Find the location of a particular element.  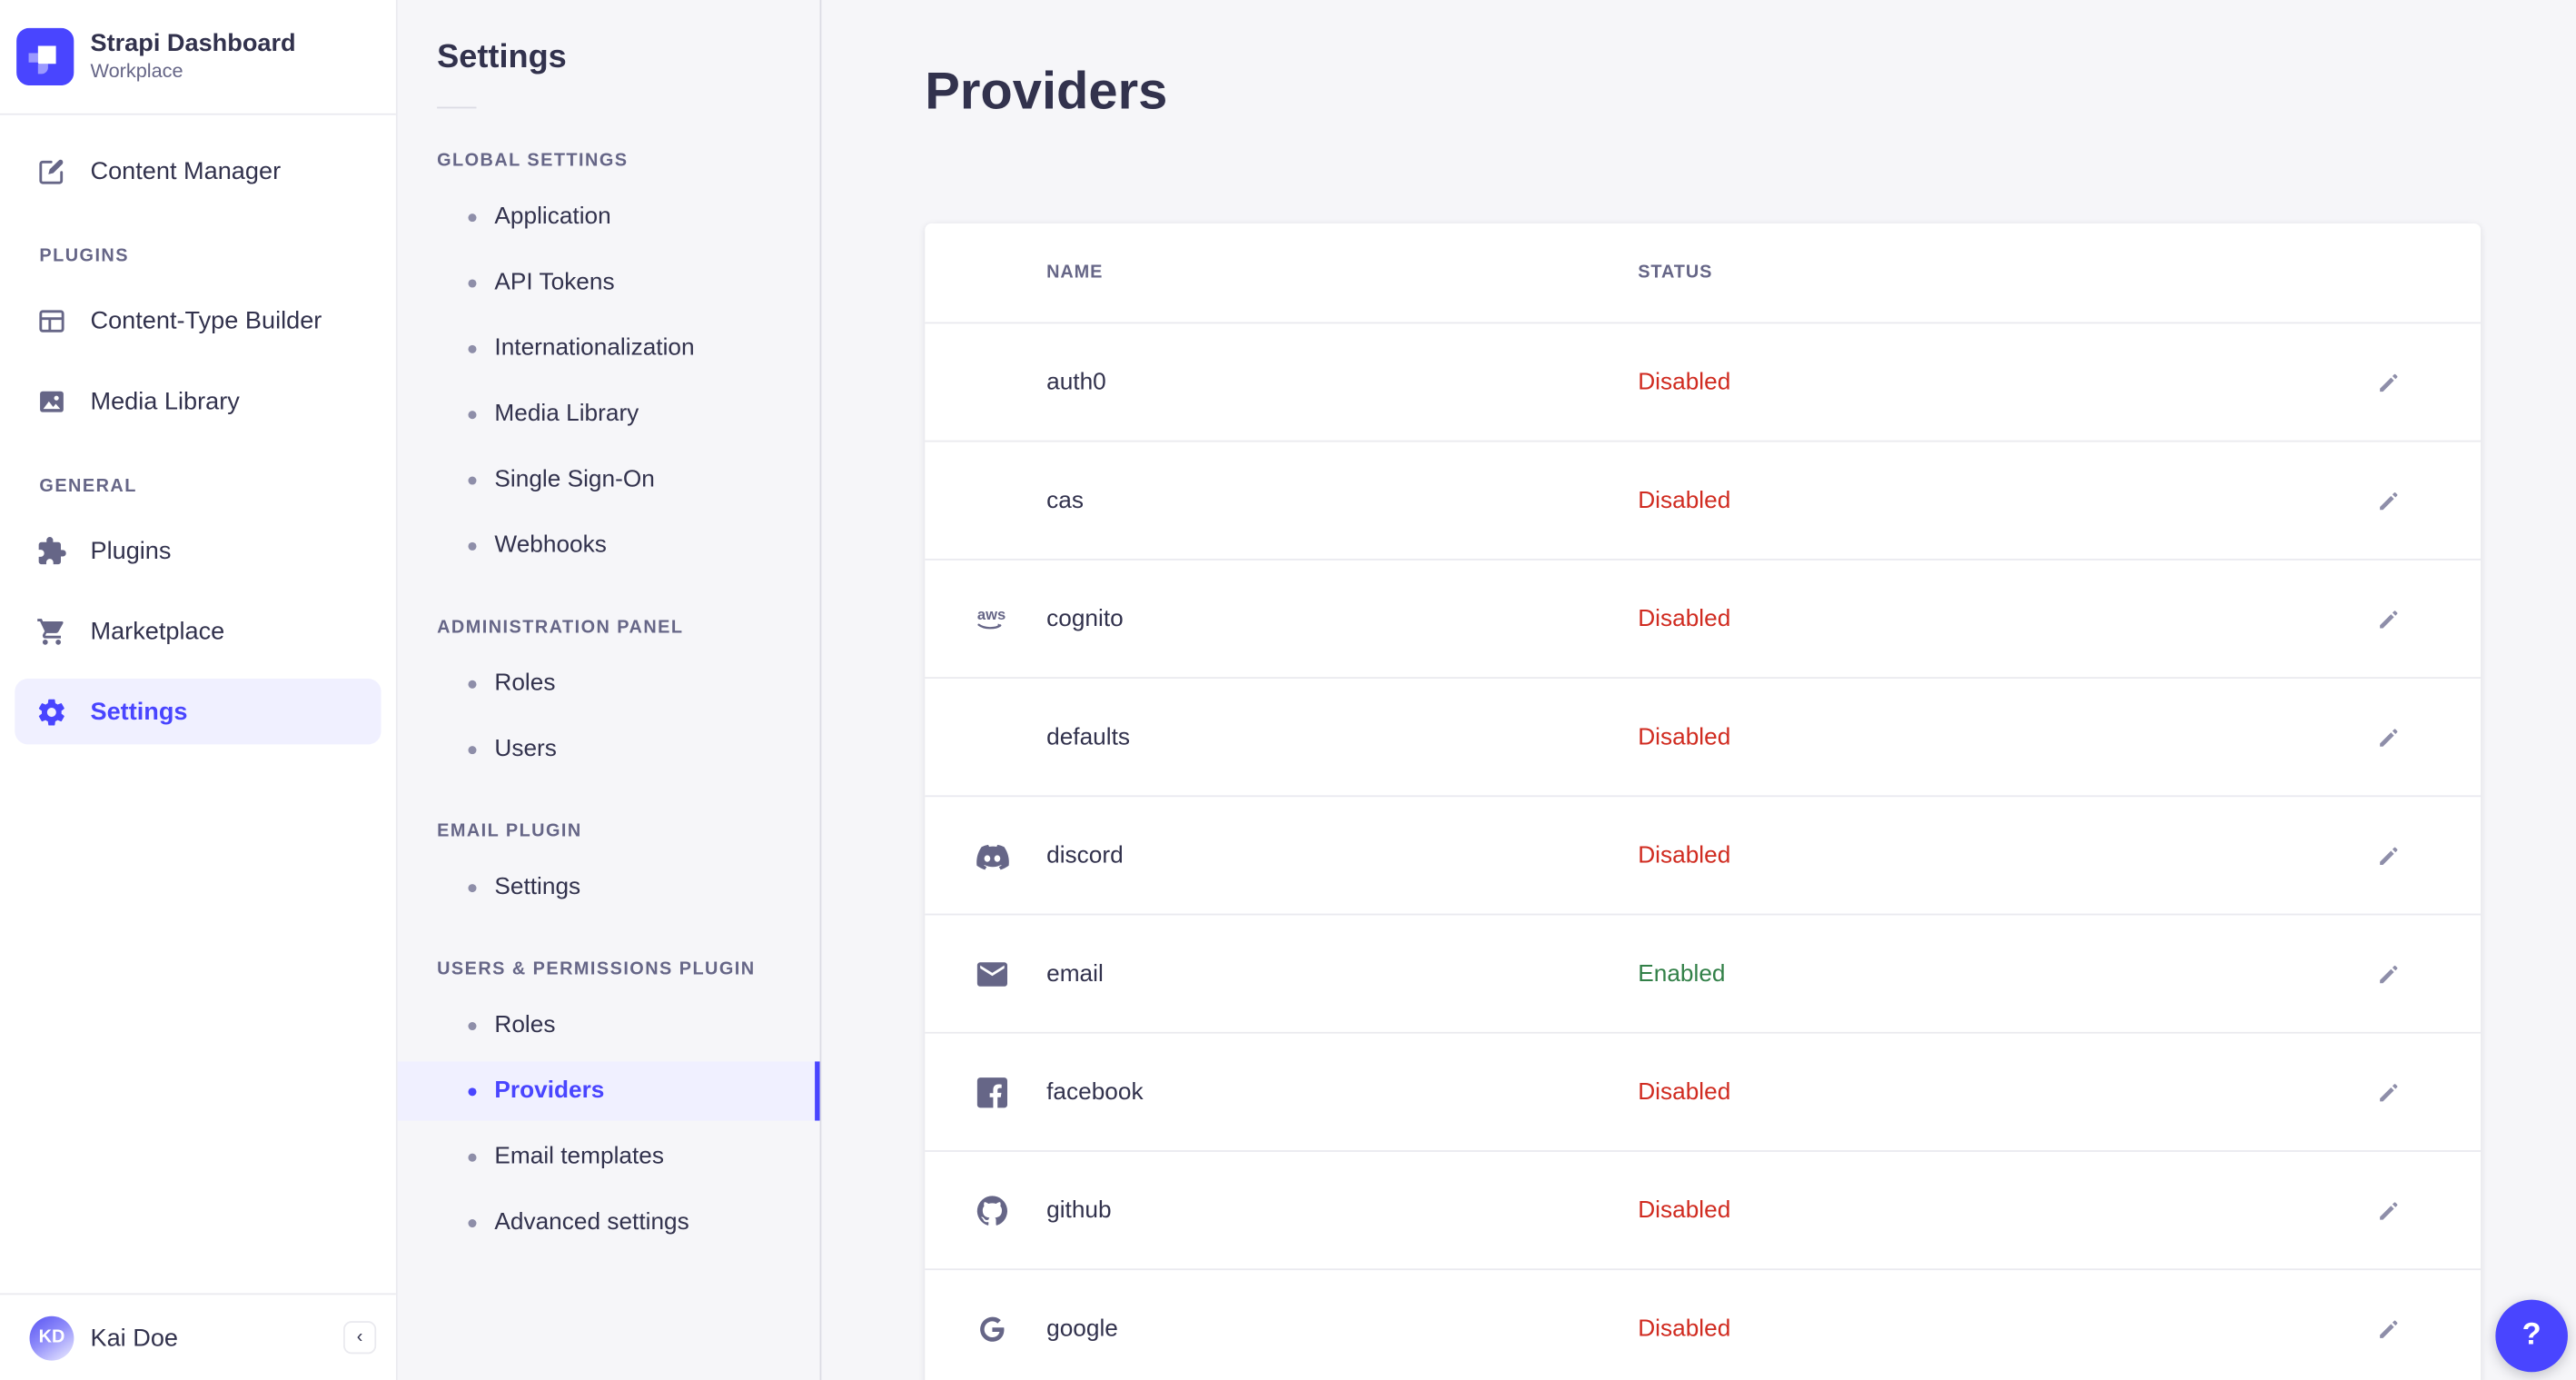

settings-nav-item-label: API Tokens is located at coordinates (554, 282).